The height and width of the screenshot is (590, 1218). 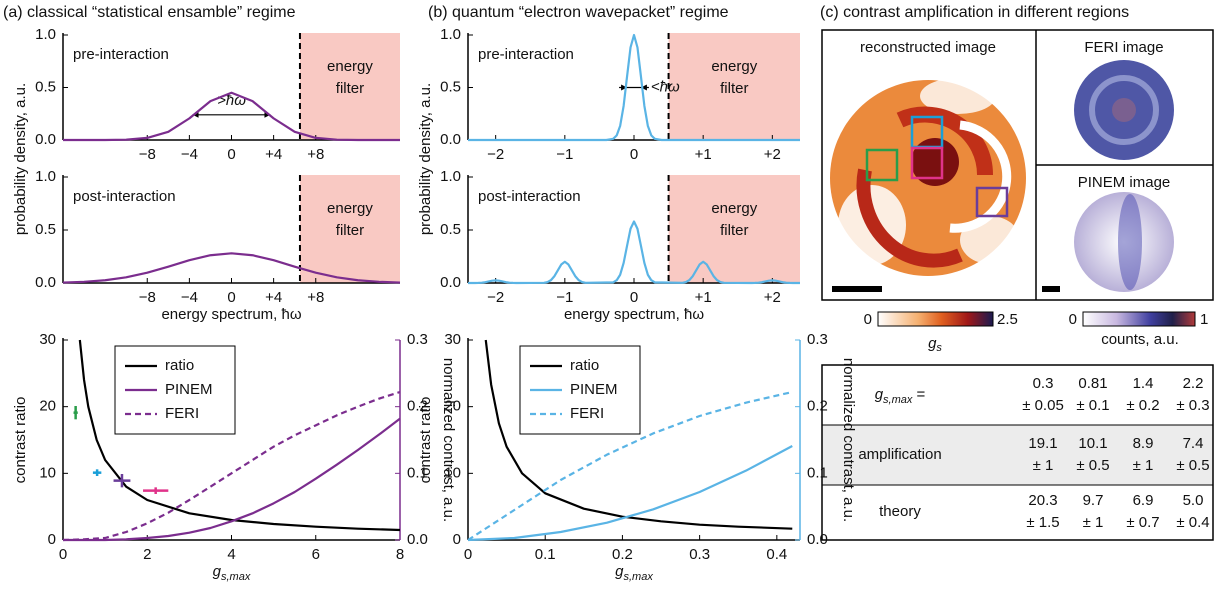 I want to click on colorbar-label: gs, so click(x=935, y=344).